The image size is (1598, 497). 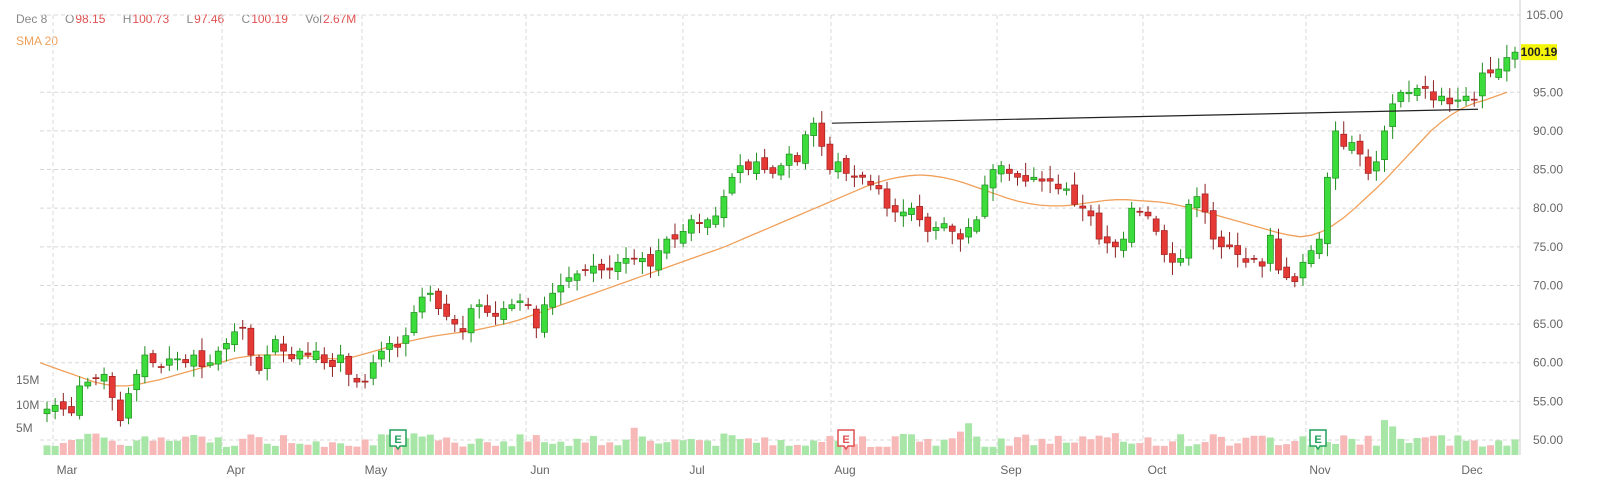 I want to click on volume-tick-label: 5M, so click(x=24, y=428).